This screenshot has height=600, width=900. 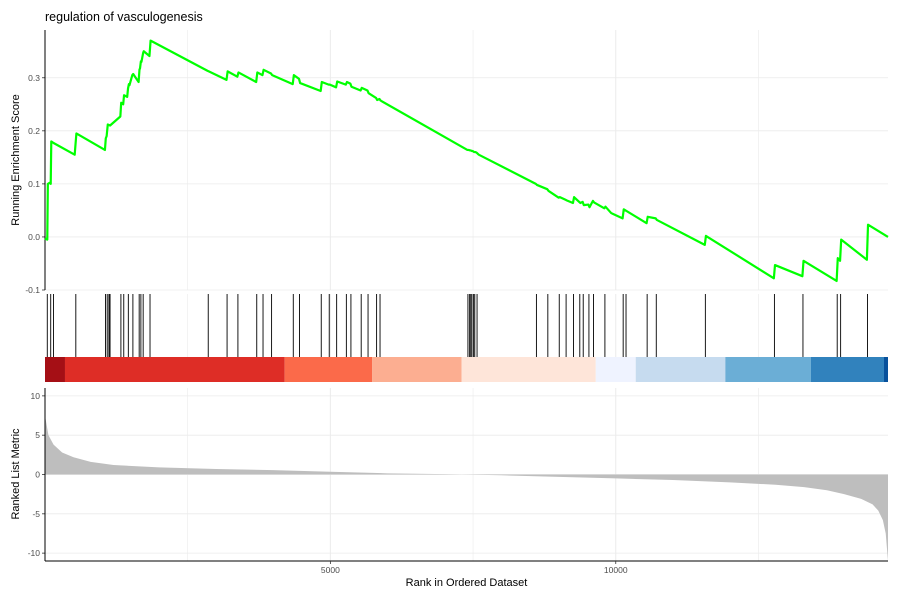 I want to click on x-tick-label: 10000, so click(x=616, y=570).